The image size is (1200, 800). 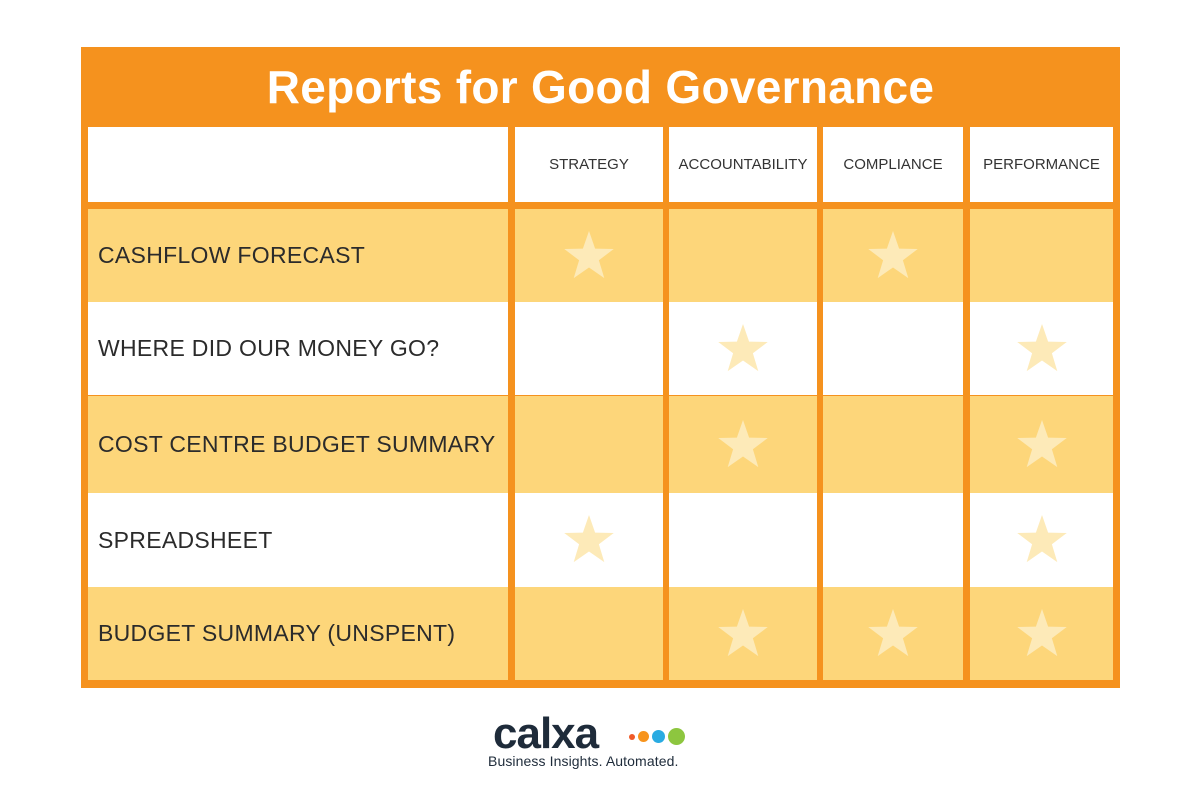 What do you see at coordinates (676, 736) in the screenshot?
I see `logo-dot-green` at bounding box center [676, 736].